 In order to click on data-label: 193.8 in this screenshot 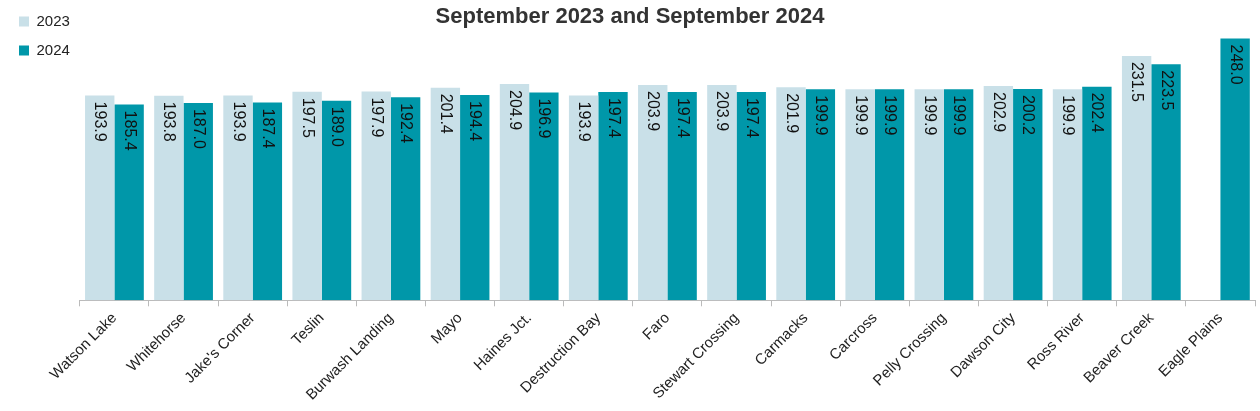, I will do `click(170, 121)`.